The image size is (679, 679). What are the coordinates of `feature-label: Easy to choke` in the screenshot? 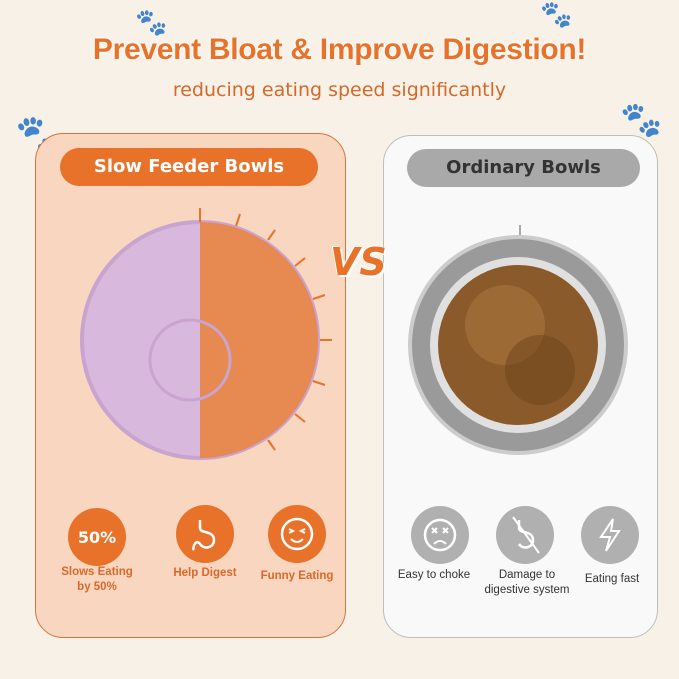 It's located at (434, 575).